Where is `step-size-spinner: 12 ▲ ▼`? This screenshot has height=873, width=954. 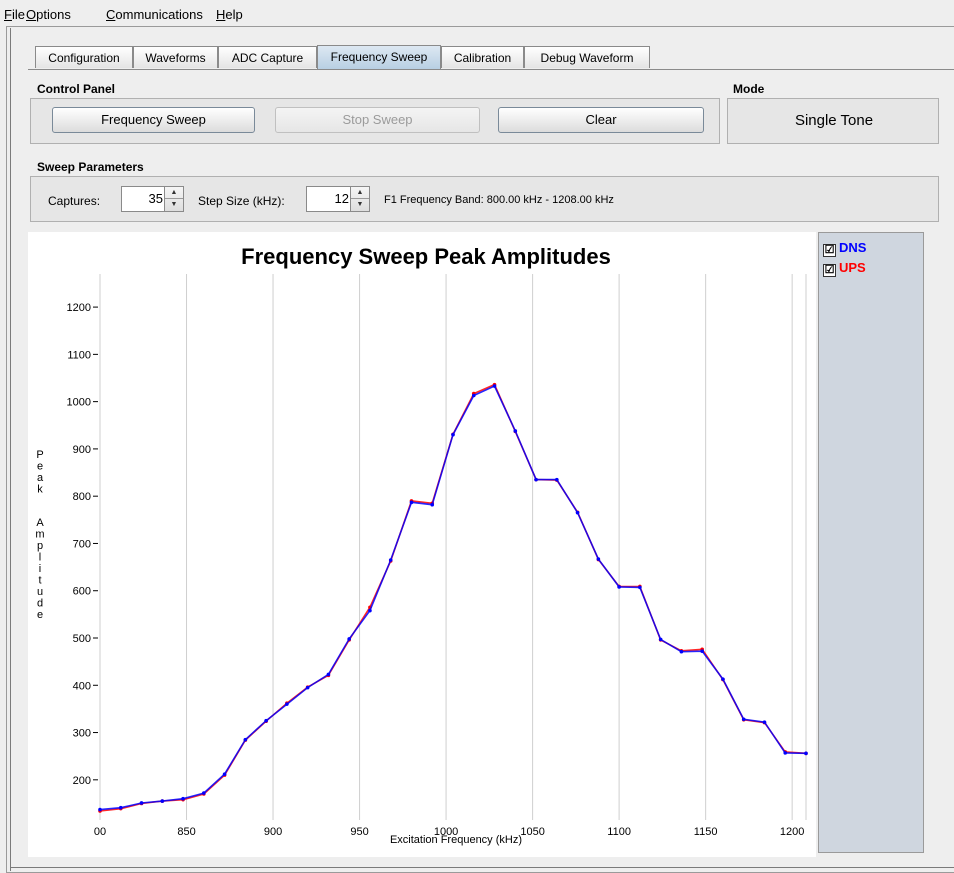
step-size-spinner: 12 ▲ ▼ is located at coordinates (338, 199).